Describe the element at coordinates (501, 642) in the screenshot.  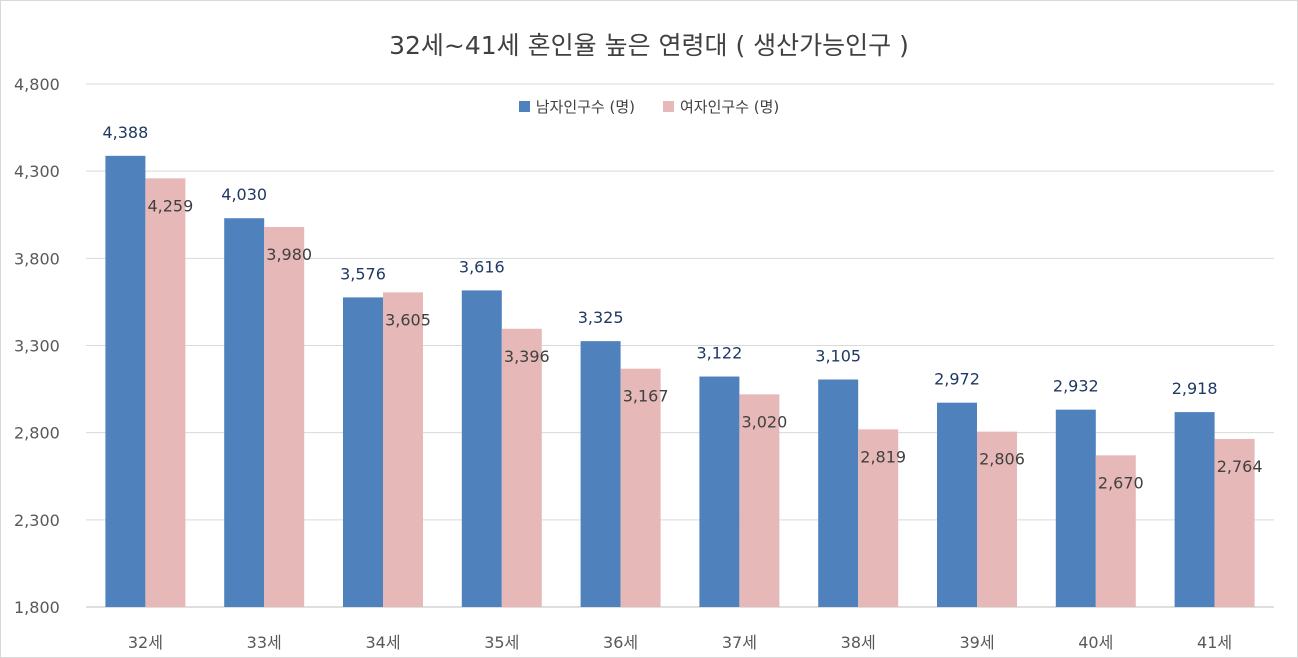
I see `x-tick-label: 35세` at that location.